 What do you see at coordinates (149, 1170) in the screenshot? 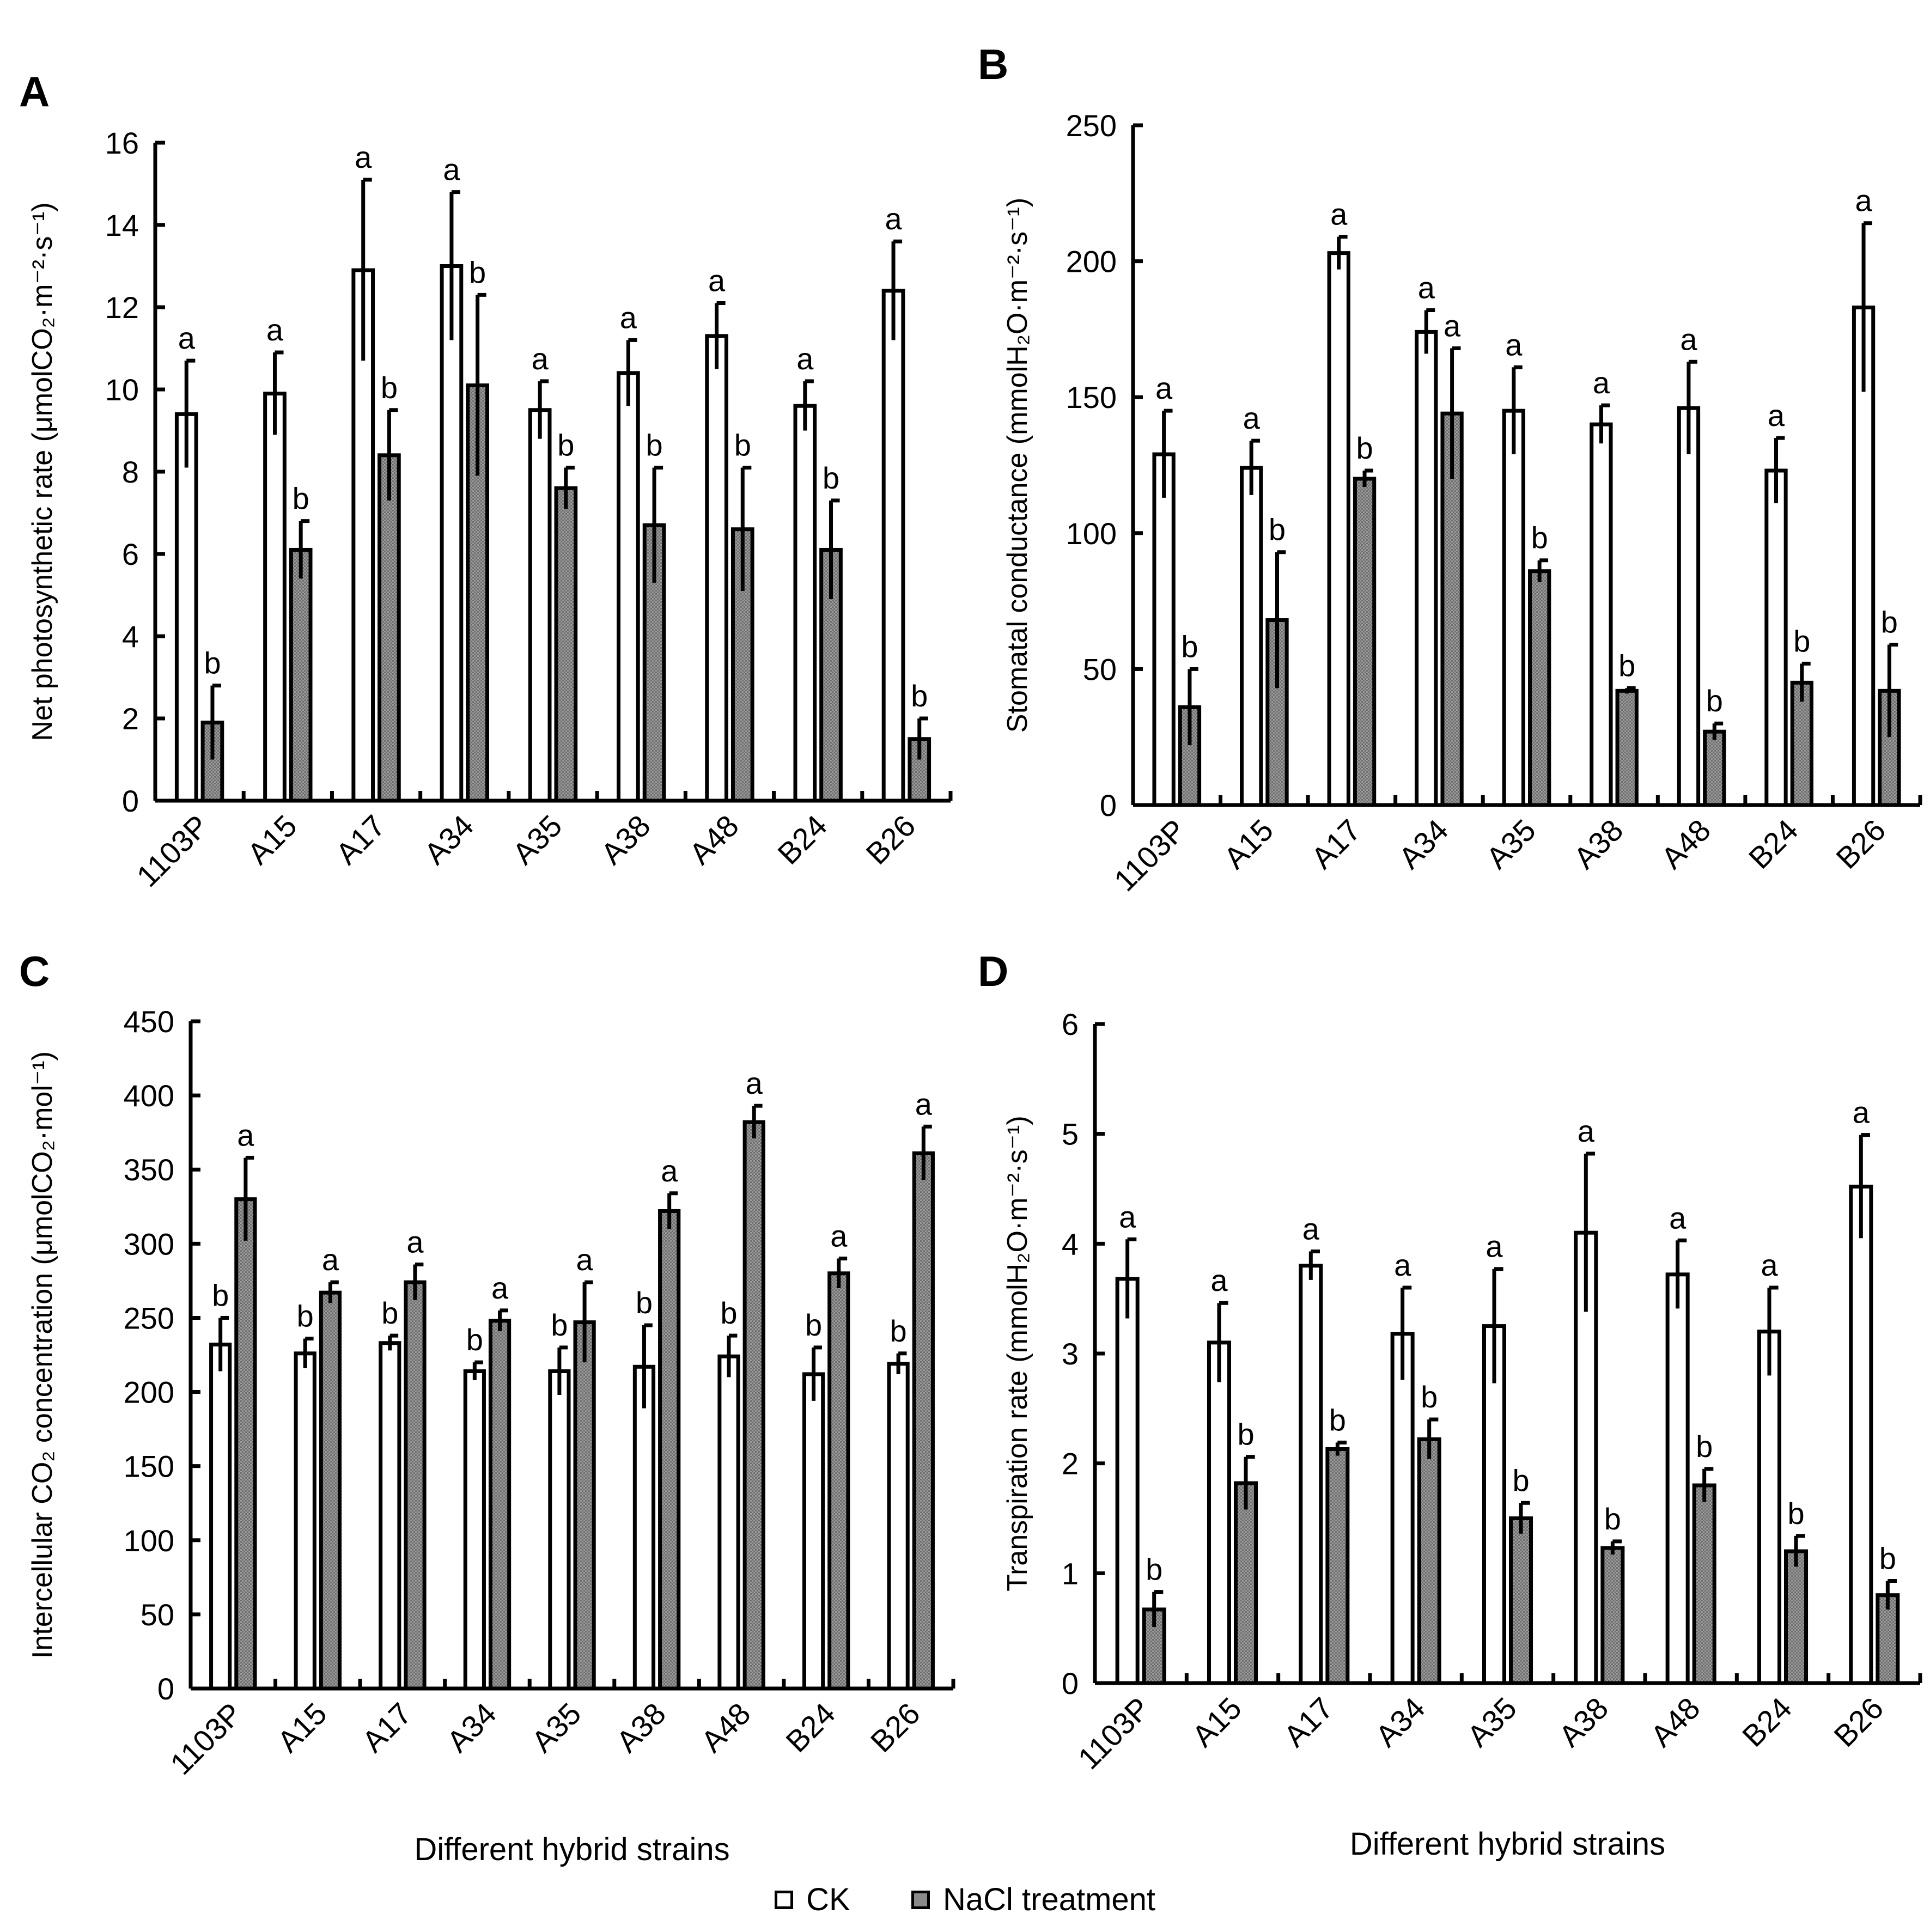
I see `y-tick-label: 350` at bounding box center [149, 1170].